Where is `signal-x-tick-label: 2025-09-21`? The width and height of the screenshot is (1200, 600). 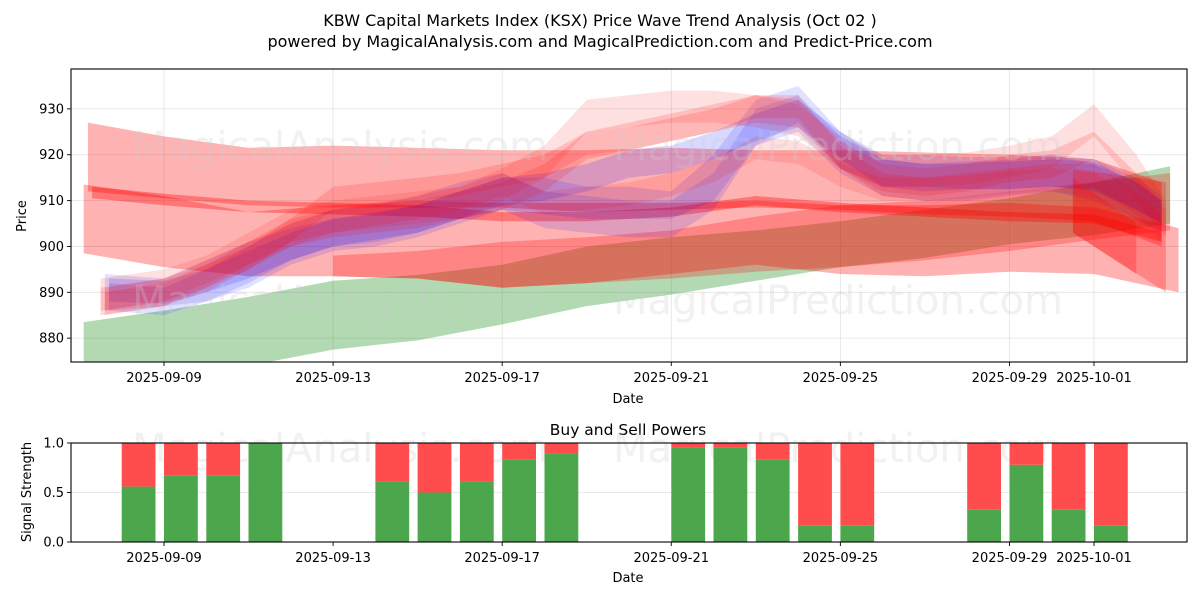
signal-x-tick-label: 2025-09-21 is located at coordinates (671, 558).